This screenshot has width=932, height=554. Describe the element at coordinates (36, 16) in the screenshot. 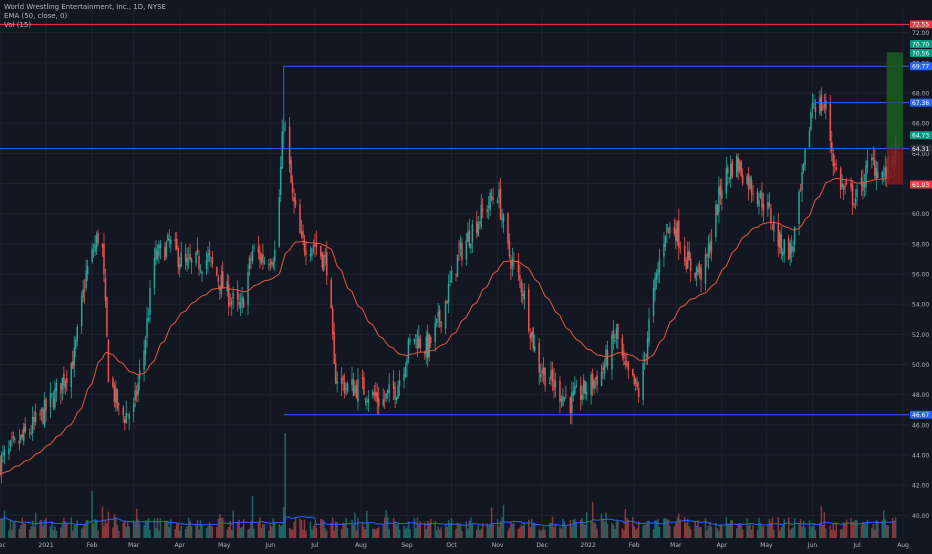

I see `legend-ema: EMA (50, close, 0)` at that location.